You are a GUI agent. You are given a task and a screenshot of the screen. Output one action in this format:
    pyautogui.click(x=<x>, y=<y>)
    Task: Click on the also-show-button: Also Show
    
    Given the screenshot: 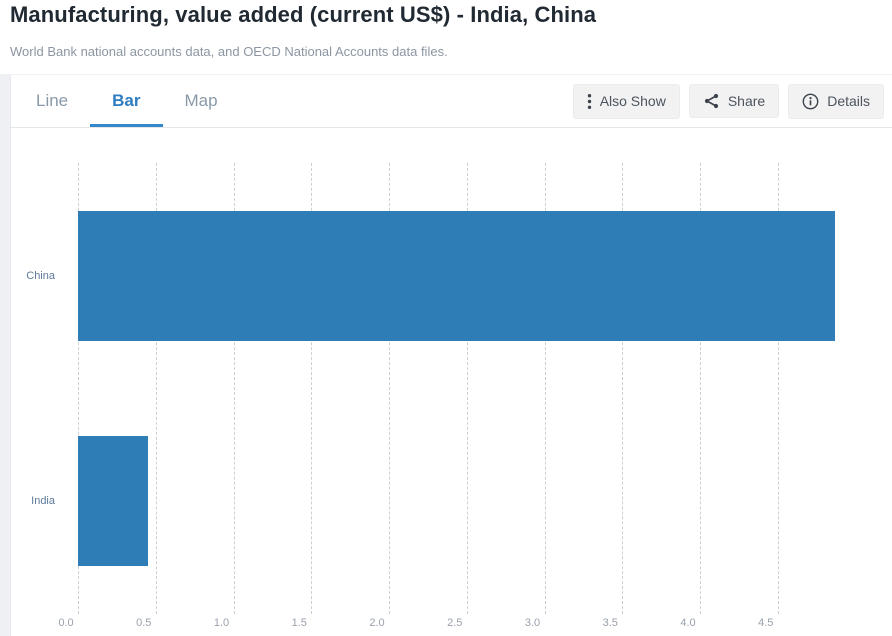 What is the action you would take?
    pyautogui.click(x=626, y=101)
    